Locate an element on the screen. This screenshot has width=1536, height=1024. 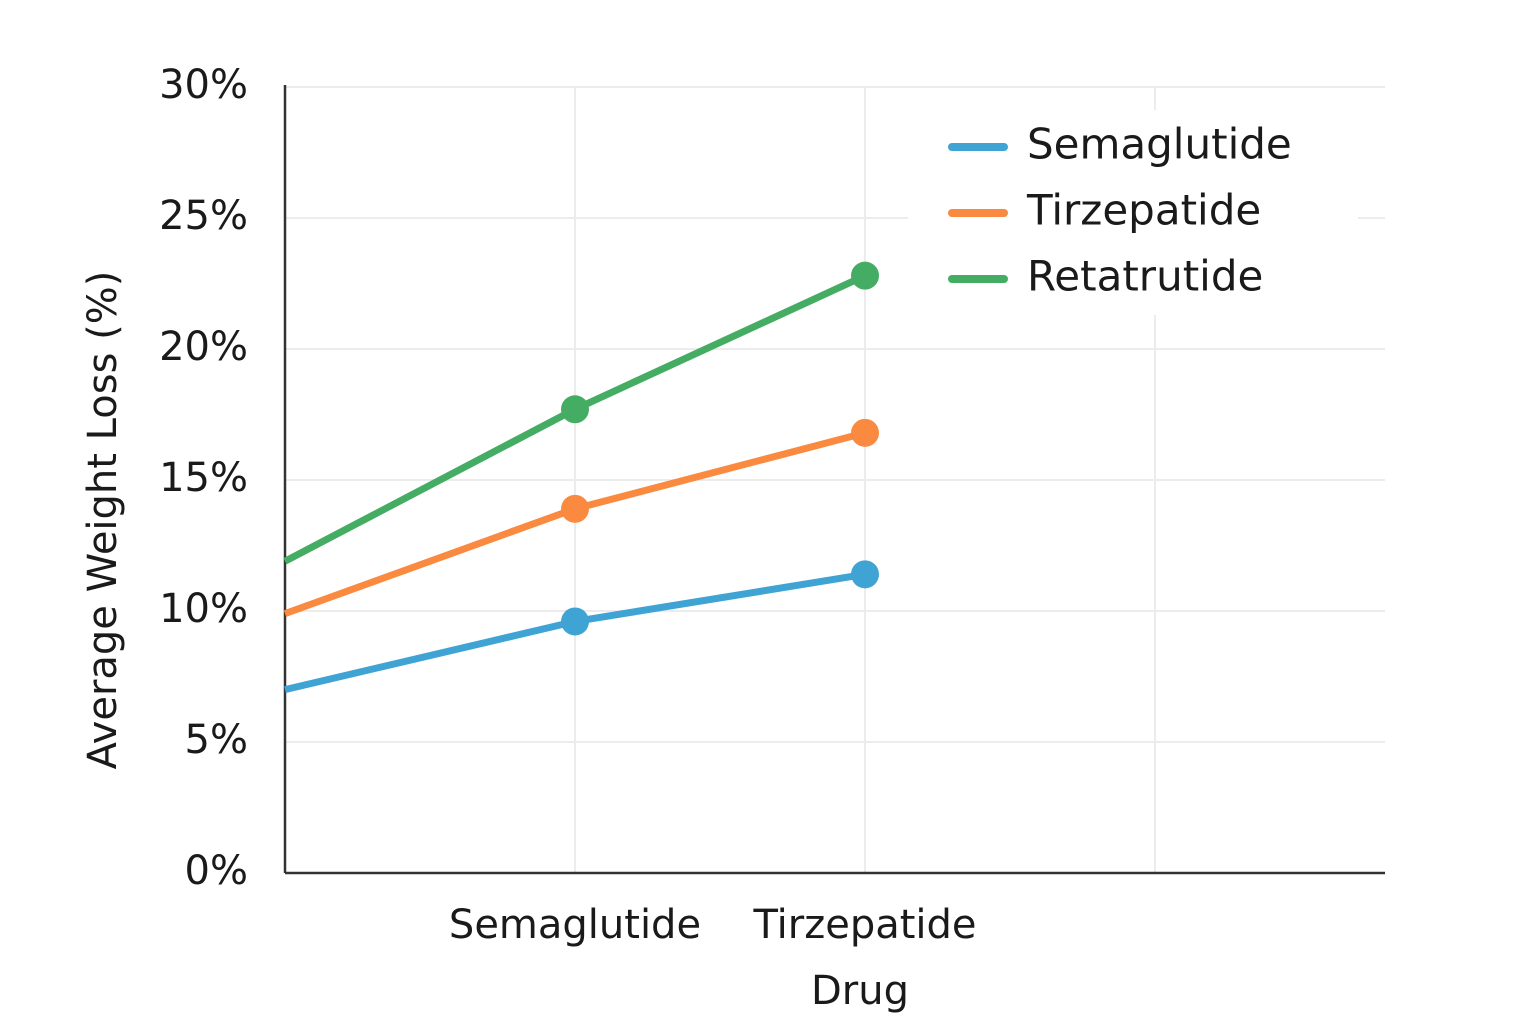
legend-label: Semaglutide is located at coordinates (1159, 144).